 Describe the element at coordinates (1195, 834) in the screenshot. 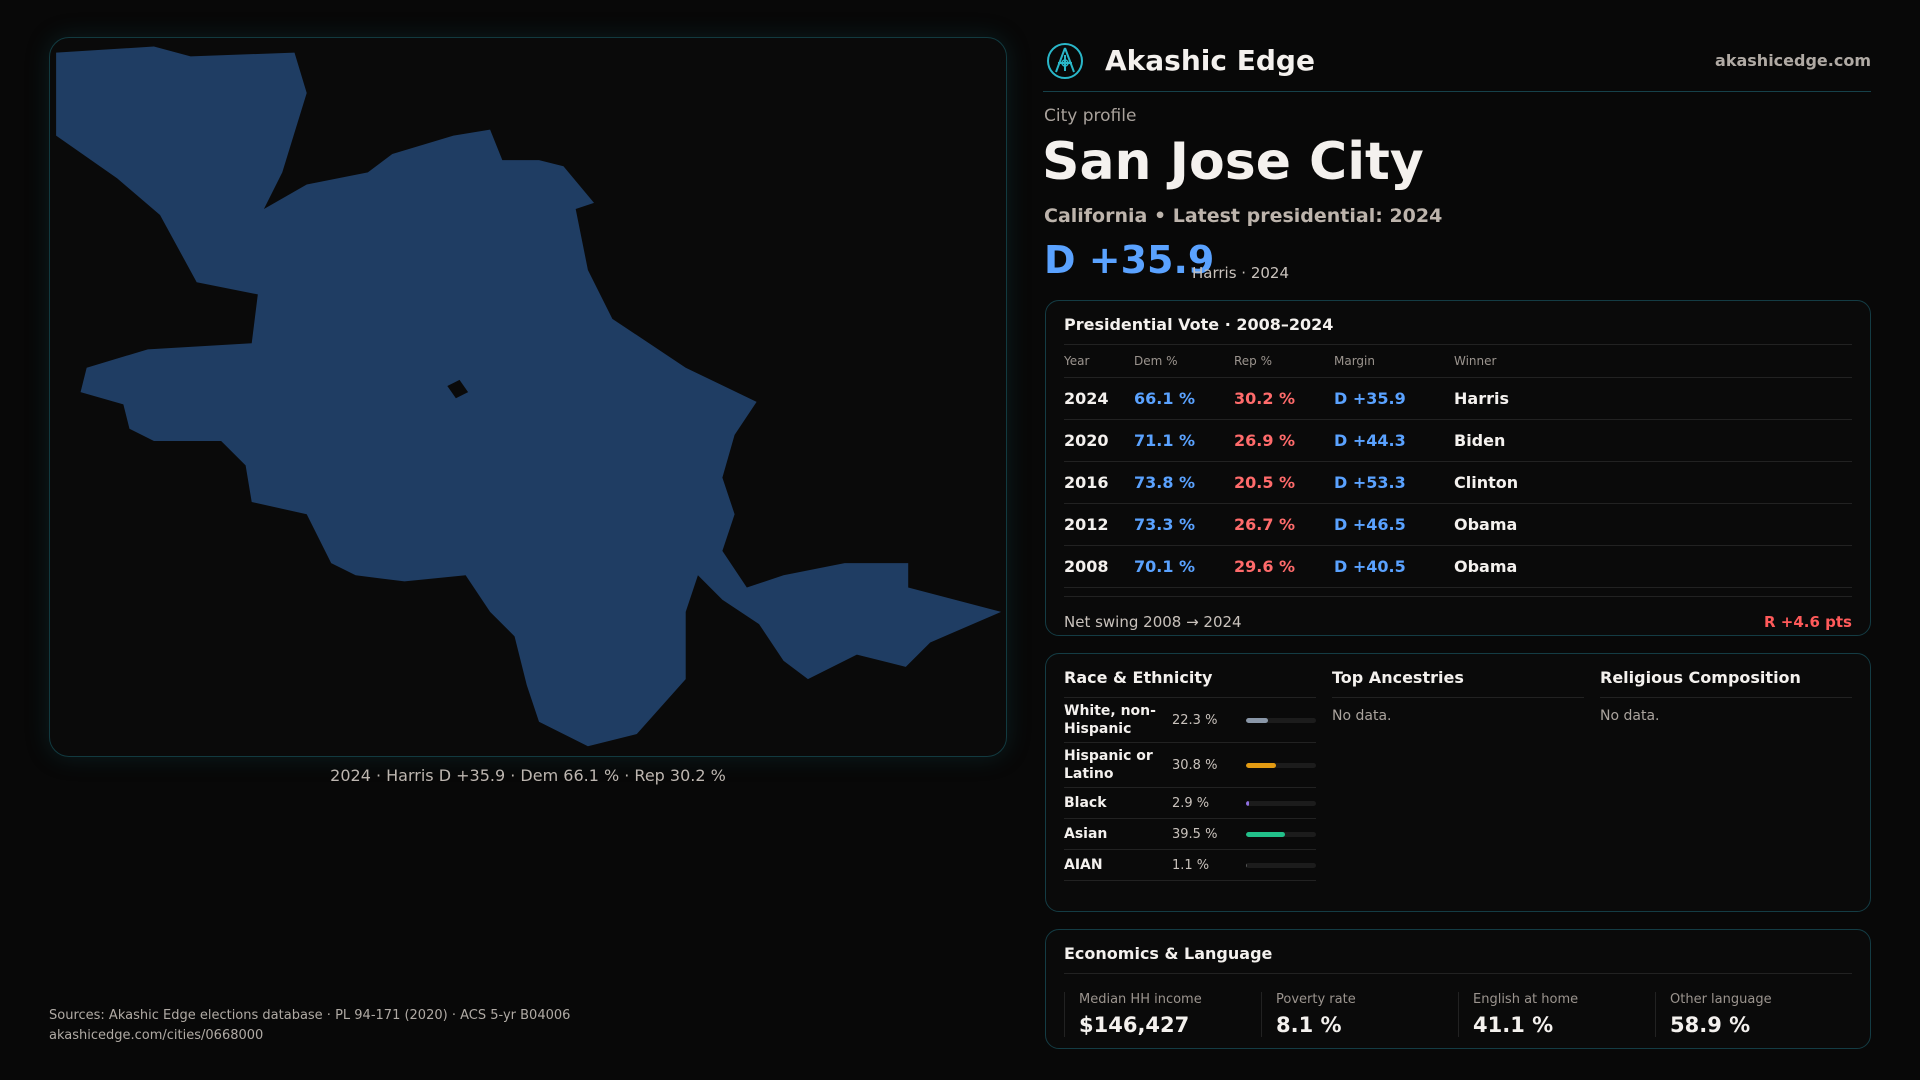

I see `race-value: 39.5 %` at that location.